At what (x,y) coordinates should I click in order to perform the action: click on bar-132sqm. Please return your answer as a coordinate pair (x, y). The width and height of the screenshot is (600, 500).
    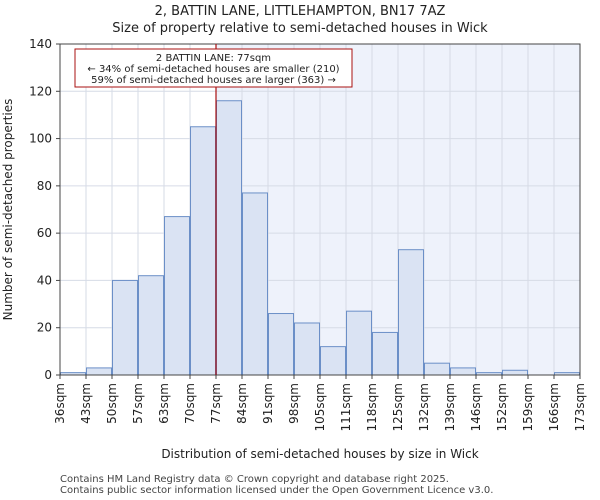
    Looking at the image, I should click on (437, 369).